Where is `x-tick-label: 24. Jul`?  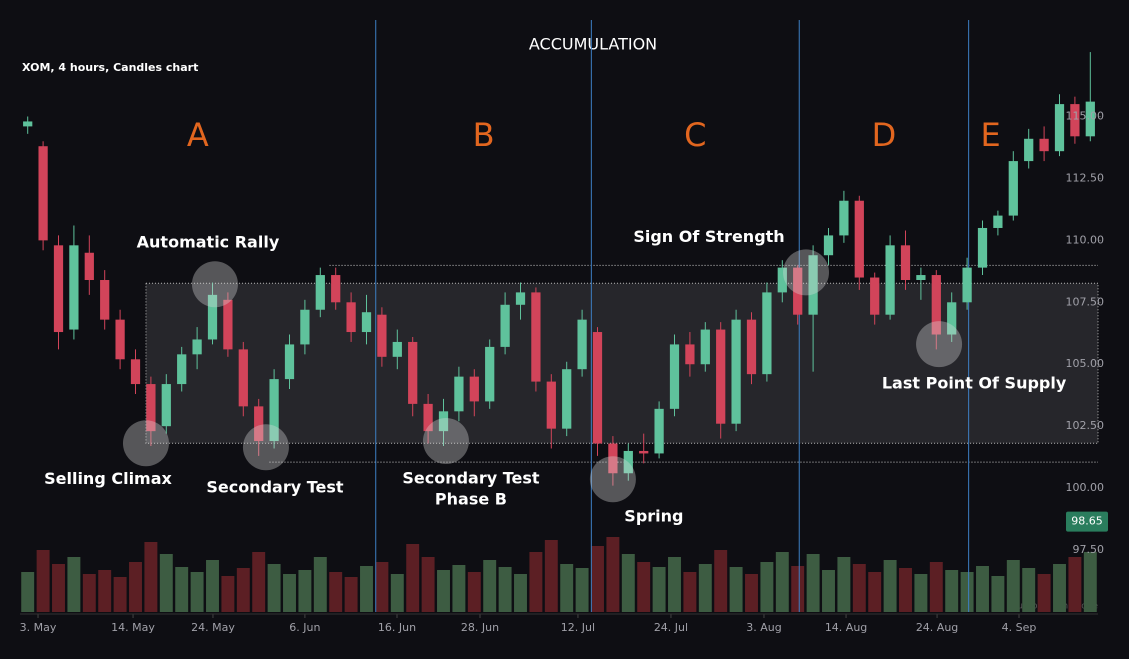
x-tick-label: 24. Jul is located at coordinates (671, 627).